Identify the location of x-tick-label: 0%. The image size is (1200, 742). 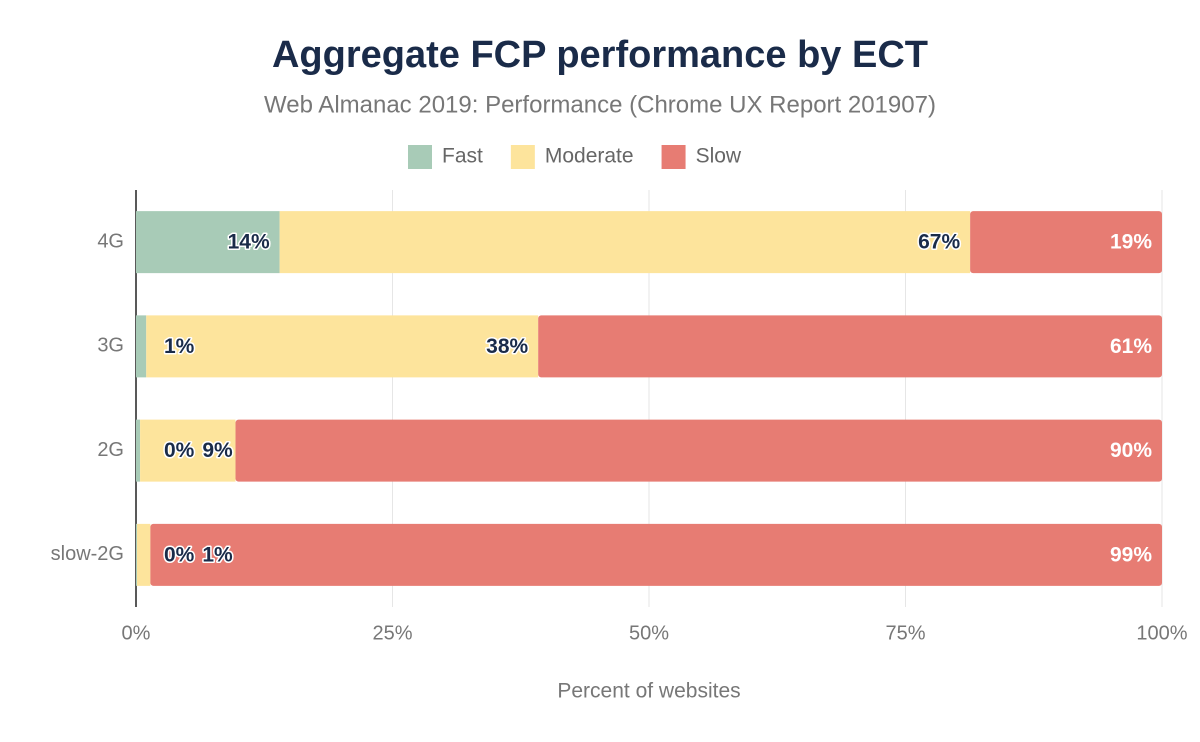
(136, 633).